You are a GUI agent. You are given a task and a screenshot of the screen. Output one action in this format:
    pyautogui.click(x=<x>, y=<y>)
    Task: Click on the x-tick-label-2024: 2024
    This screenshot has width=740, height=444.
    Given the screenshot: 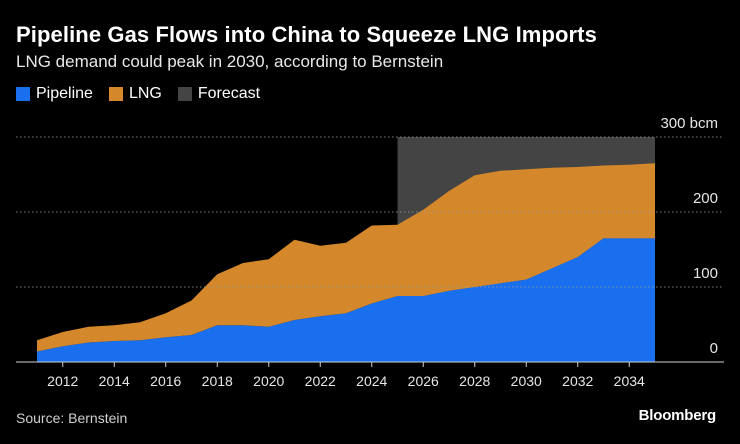 What is the action you would take?
    pyautogui.click(x=371, y=381)
    